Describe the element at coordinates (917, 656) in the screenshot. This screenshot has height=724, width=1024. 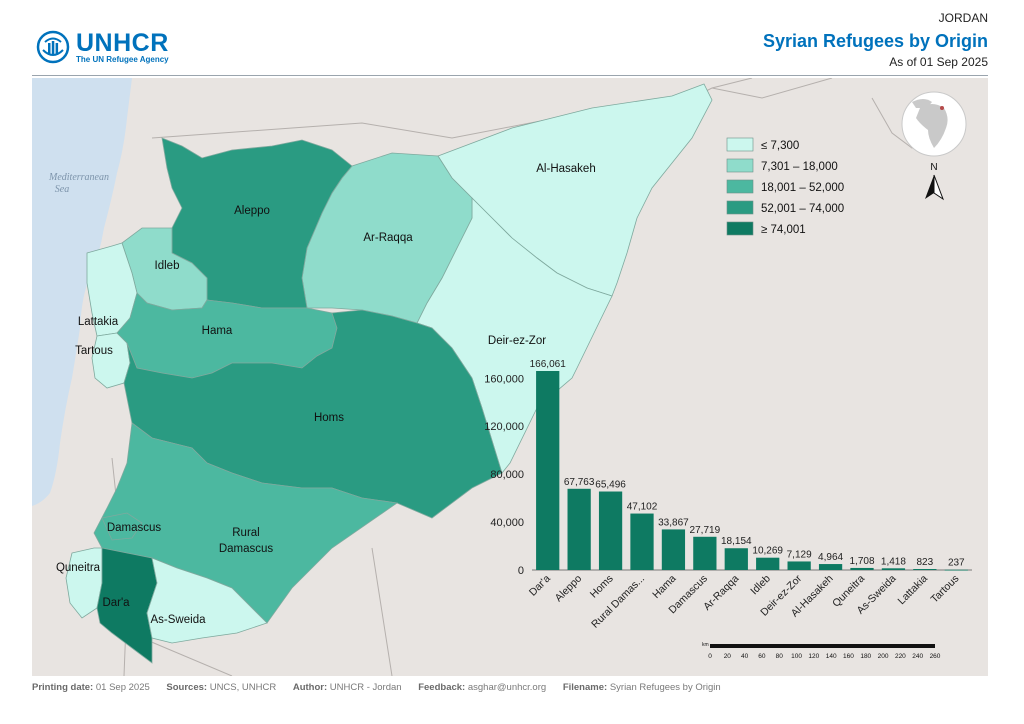
I see `scale-bar-tick-240: 240` at that location.